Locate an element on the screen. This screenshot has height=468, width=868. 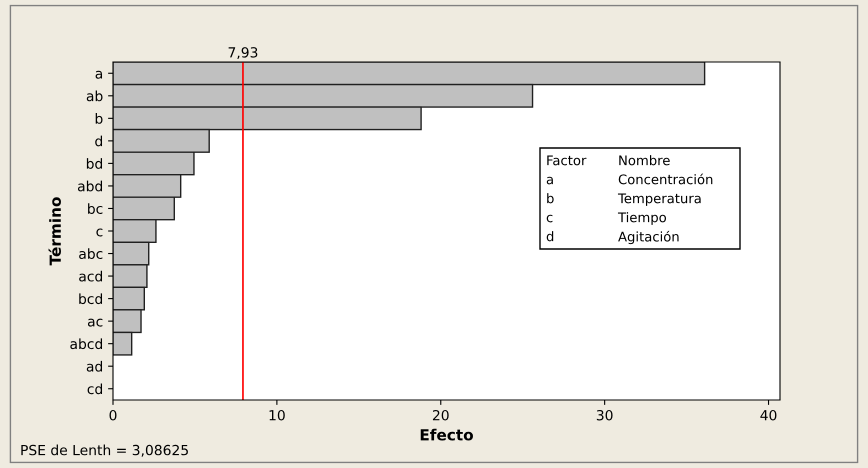
annotation: a is located at coordinates (549, 180).